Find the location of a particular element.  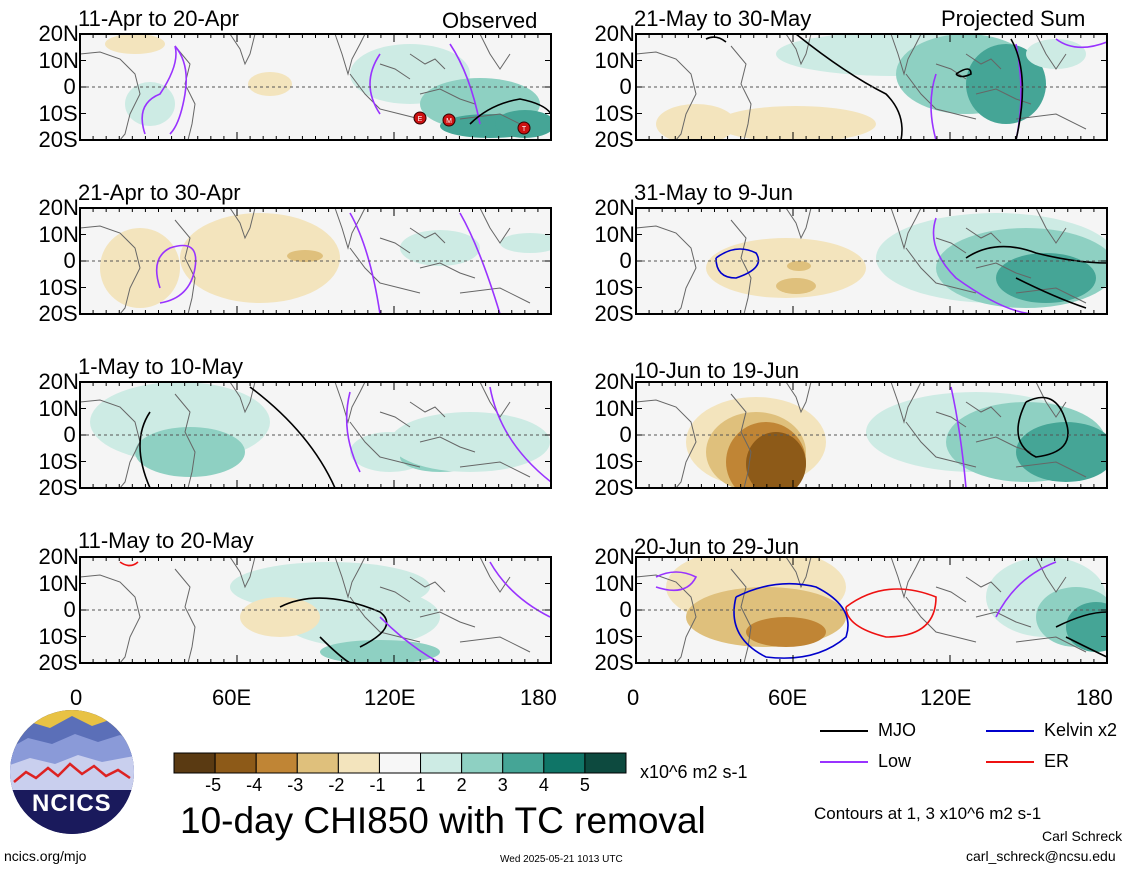

panel-tag-2: Projected Sum is located at coordinates (1013, 18).